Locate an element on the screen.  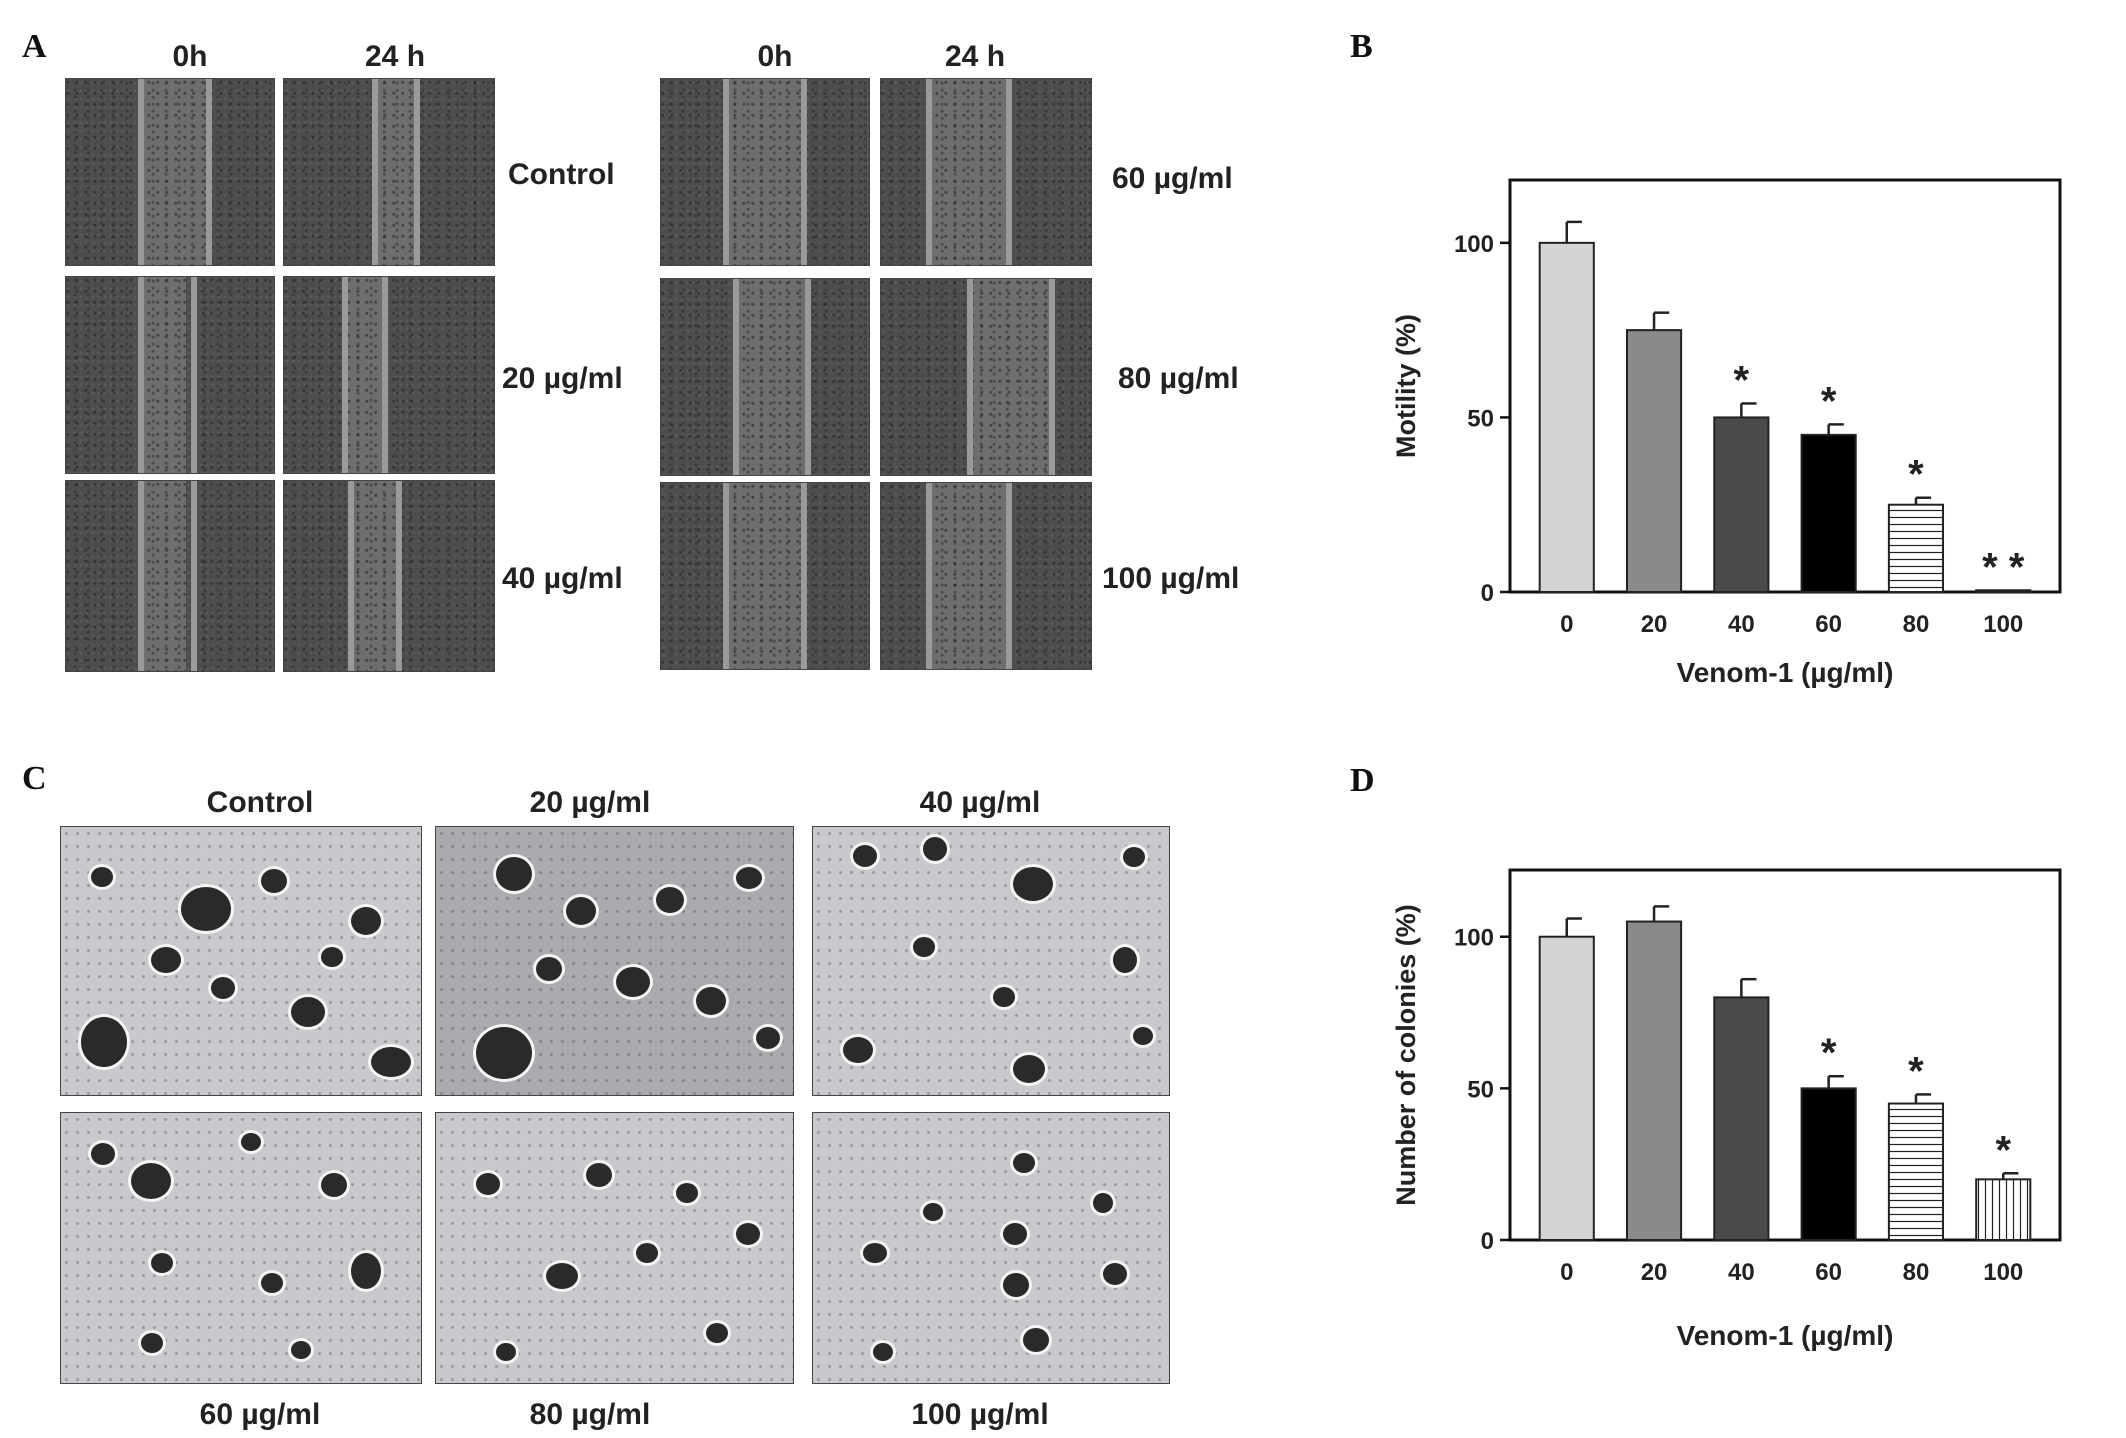
scratch-image-20-0h is located at coordinates (170, 375).